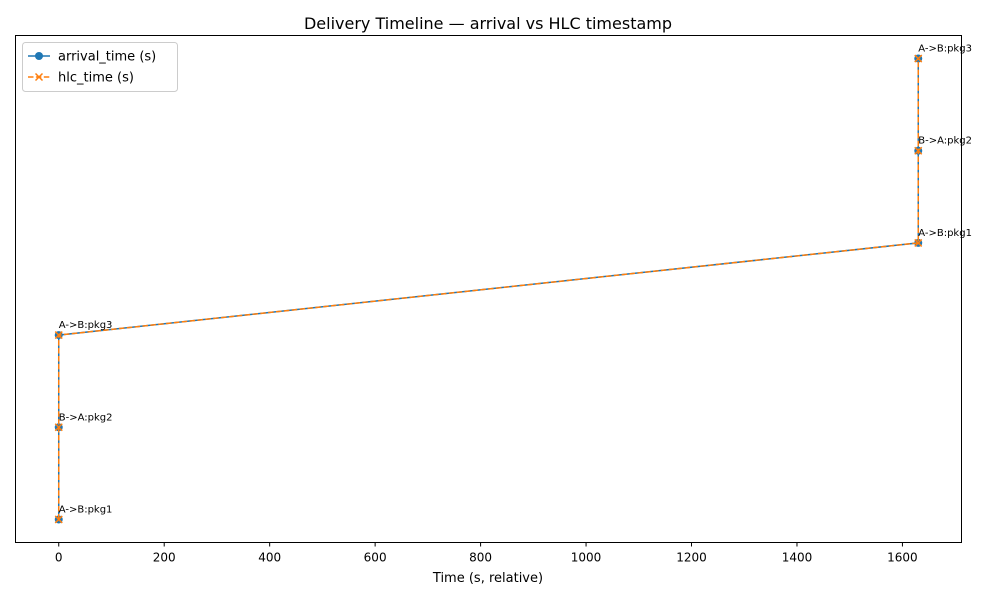 This screenshot has width=1000, height=604. What do you see at coordinates (59, 558) in the screenshot?
I see `x-tick-label: 0` at bounding box center [59, 558].